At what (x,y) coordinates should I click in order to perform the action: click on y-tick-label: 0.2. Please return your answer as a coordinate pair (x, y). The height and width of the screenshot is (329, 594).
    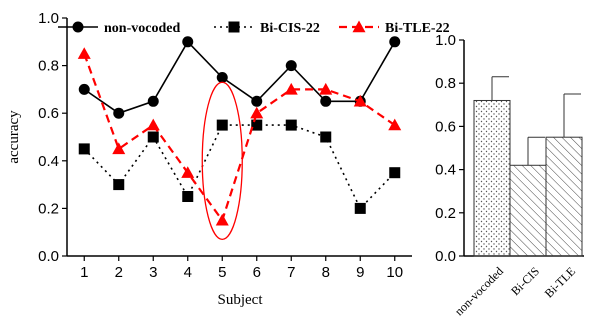
    Looking at the image, I should click on (48, 208).